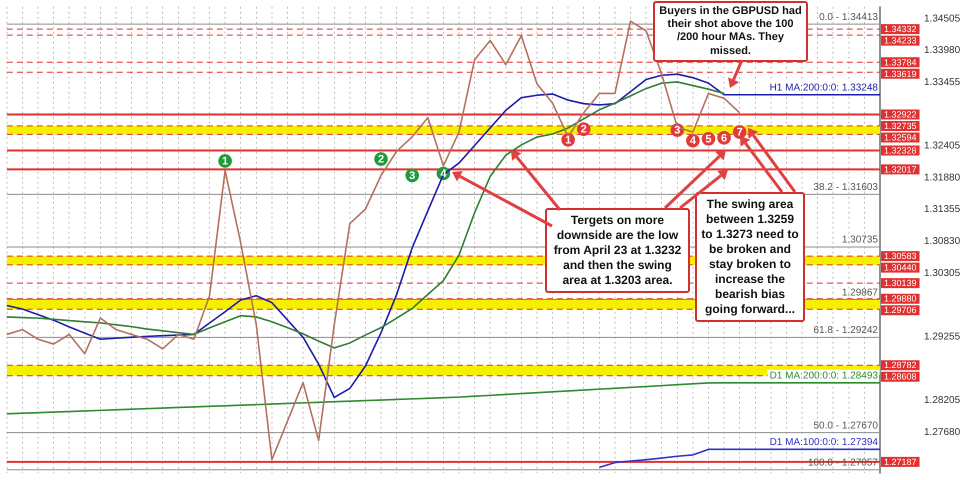  Describe the element at coordinates (617, 250) in the screenshot. I see `annotation: Tergets on more downside are the low from April 23 at 1.3232 and then the swing area at 1.3203 area.` at that location.